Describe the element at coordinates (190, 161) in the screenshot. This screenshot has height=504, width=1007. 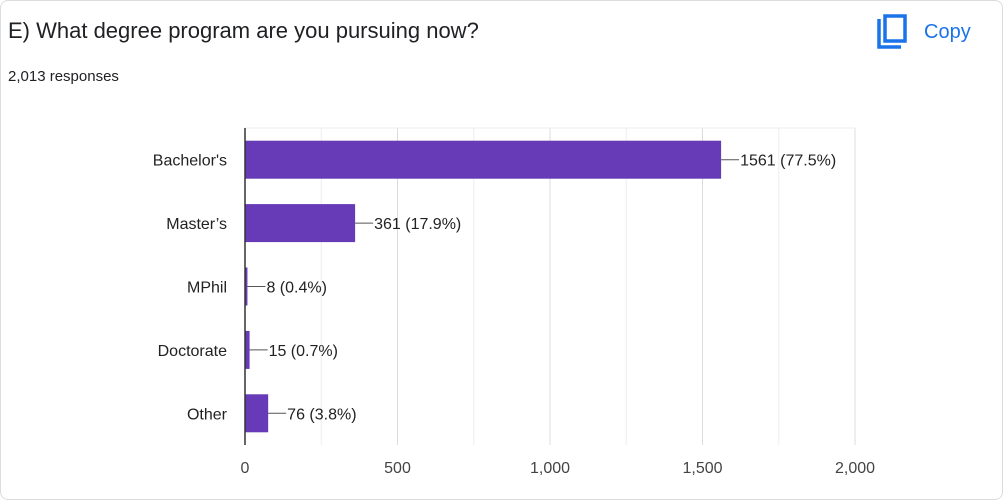
I see `category-label: Bachelor's` at that location.